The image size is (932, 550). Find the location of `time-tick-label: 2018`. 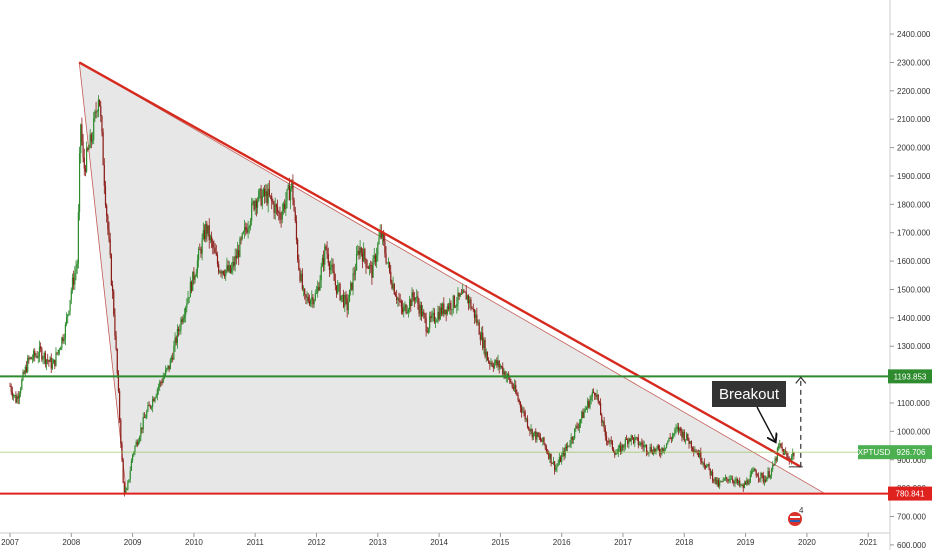

time-tick-label: 2018 is located at coordinates (684, 542).